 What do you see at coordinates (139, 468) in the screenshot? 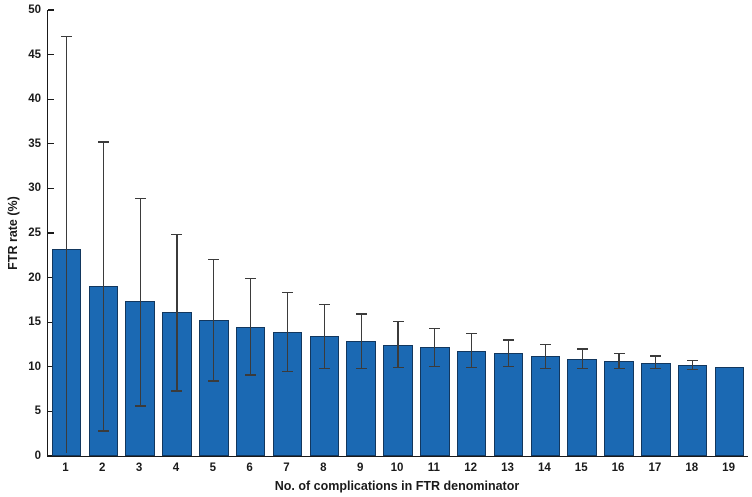
I see `x-tick-label-3: 3` at bounding box center [139, 468].